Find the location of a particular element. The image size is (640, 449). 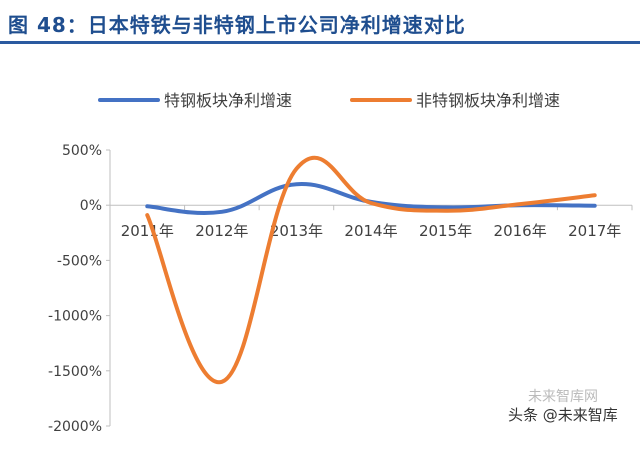

page-title: 图 48：日本特铁与非特钢上市公司净利增速对比 is located at coordinates (237, 25).